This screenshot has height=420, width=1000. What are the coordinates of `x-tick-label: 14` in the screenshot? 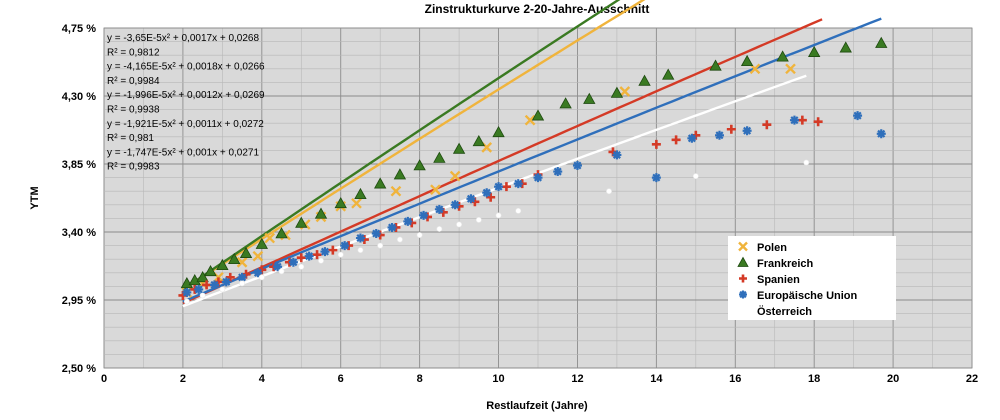 It's located at (656, 379).